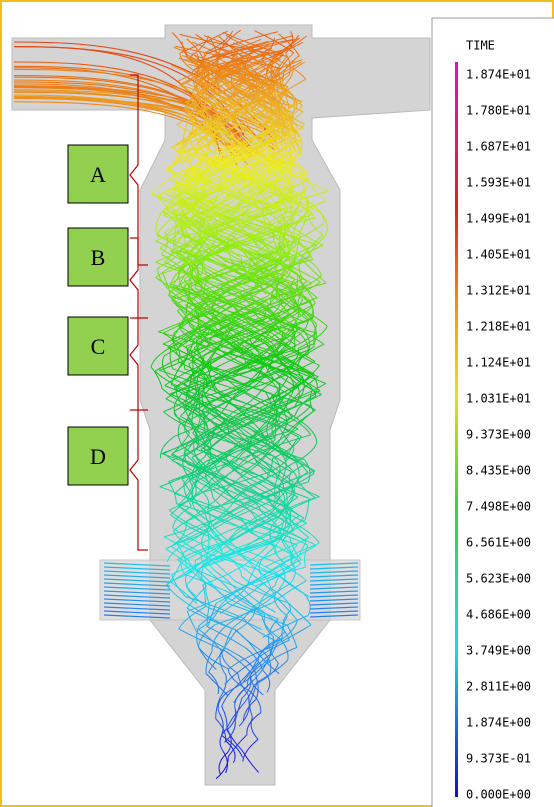 This screenshot has height=807, width=554. What do you see at coordinates (498, 435) in the screenshot?
I see `legend-label: 9.373E+00` at bounding box center [498, 435].